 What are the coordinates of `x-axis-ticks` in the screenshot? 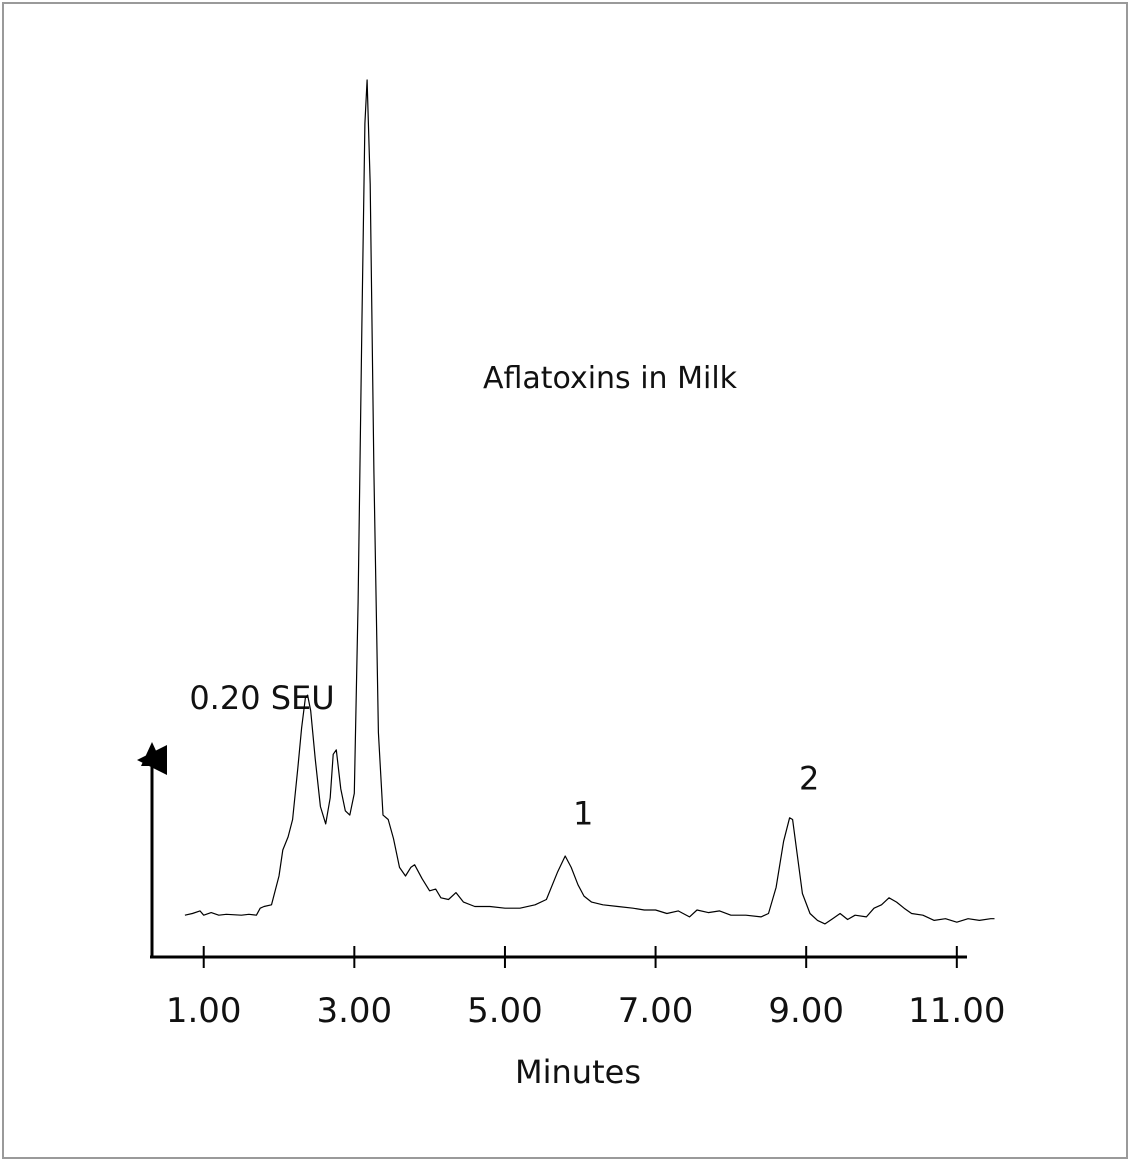 It's located at (580, 957).